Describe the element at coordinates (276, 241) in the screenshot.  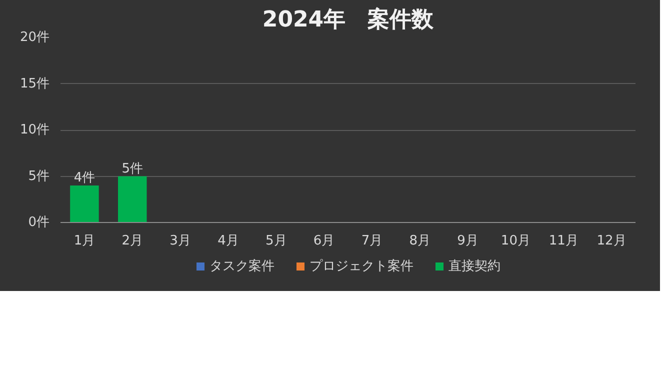
I see `x-tick-label: 5月` at that location.